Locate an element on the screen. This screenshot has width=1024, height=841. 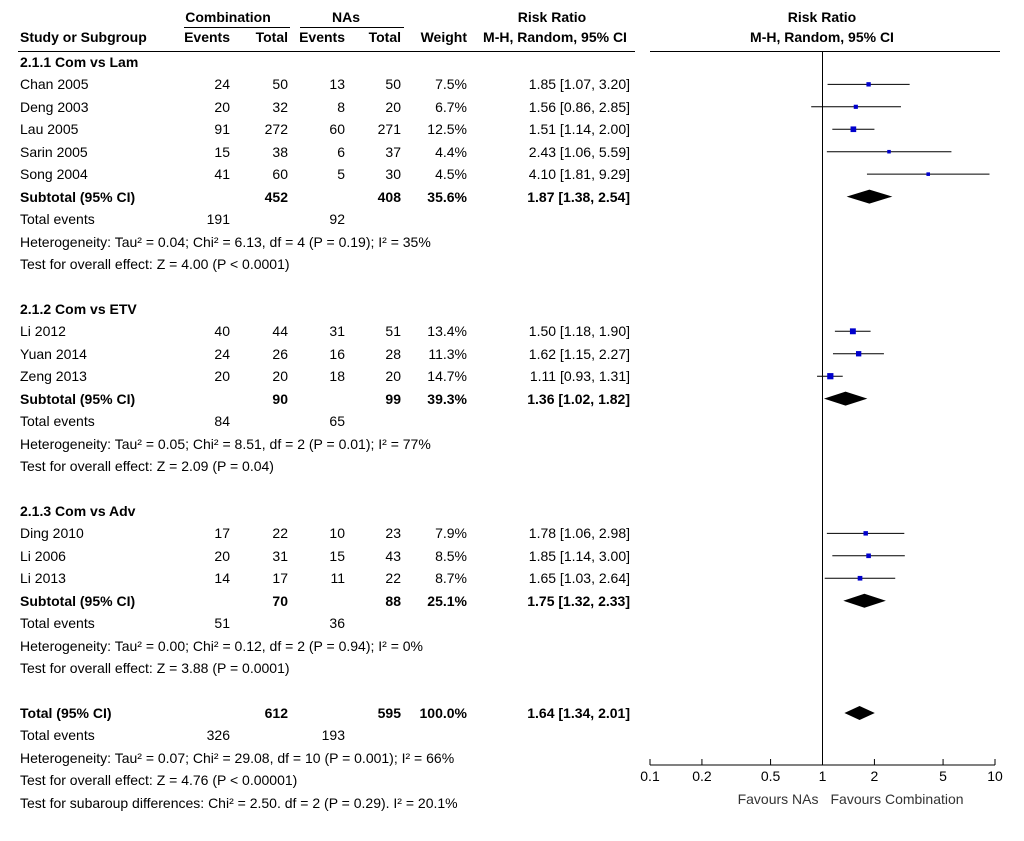
study-events-combination: 41 is located at coordinates (222, 174).